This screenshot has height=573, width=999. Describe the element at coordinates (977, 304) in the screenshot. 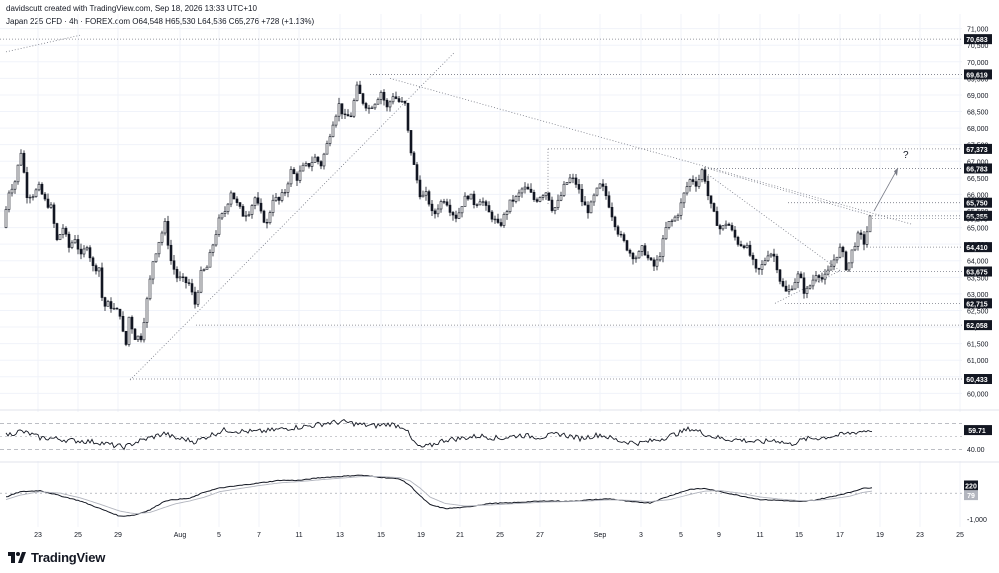

I see `price-level-tag-text: 62,715` at that location.